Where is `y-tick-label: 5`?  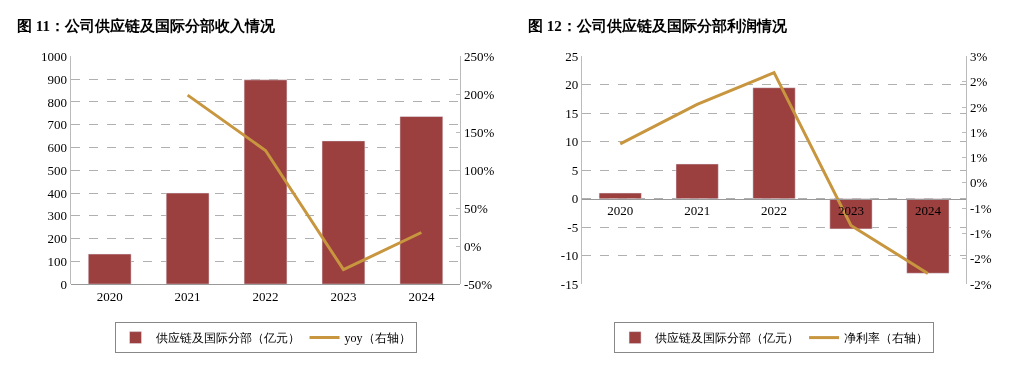 y-tick-label: 5 is located at coordinates (575, 170).